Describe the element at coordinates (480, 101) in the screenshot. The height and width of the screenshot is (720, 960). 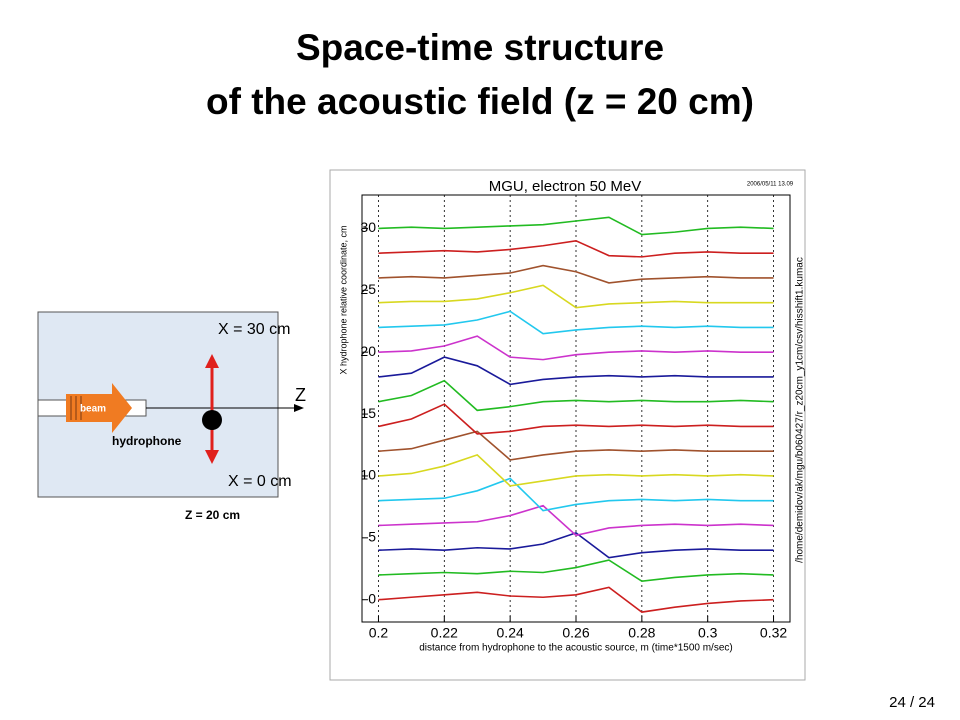
I see `title-line: of the acoustic field (z = 20 cm)` at that location.